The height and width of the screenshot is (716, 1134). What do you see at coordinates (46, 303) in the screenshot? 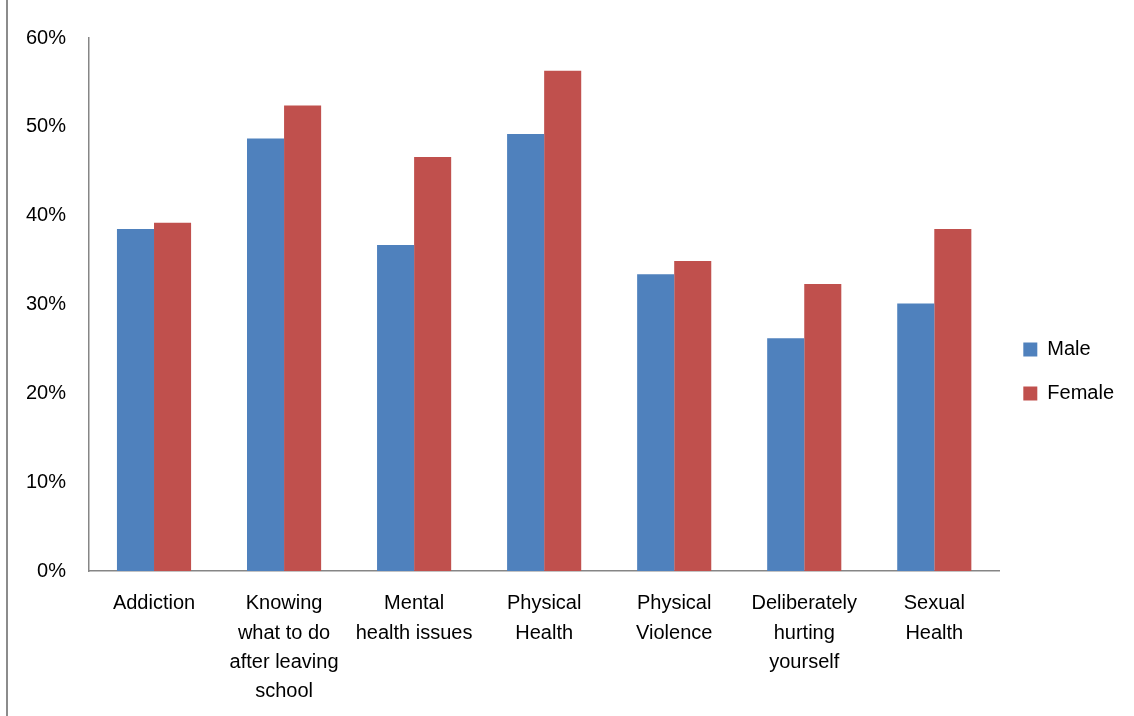
I see `y-tick-label: 30%` at bounding box center [46, 303].